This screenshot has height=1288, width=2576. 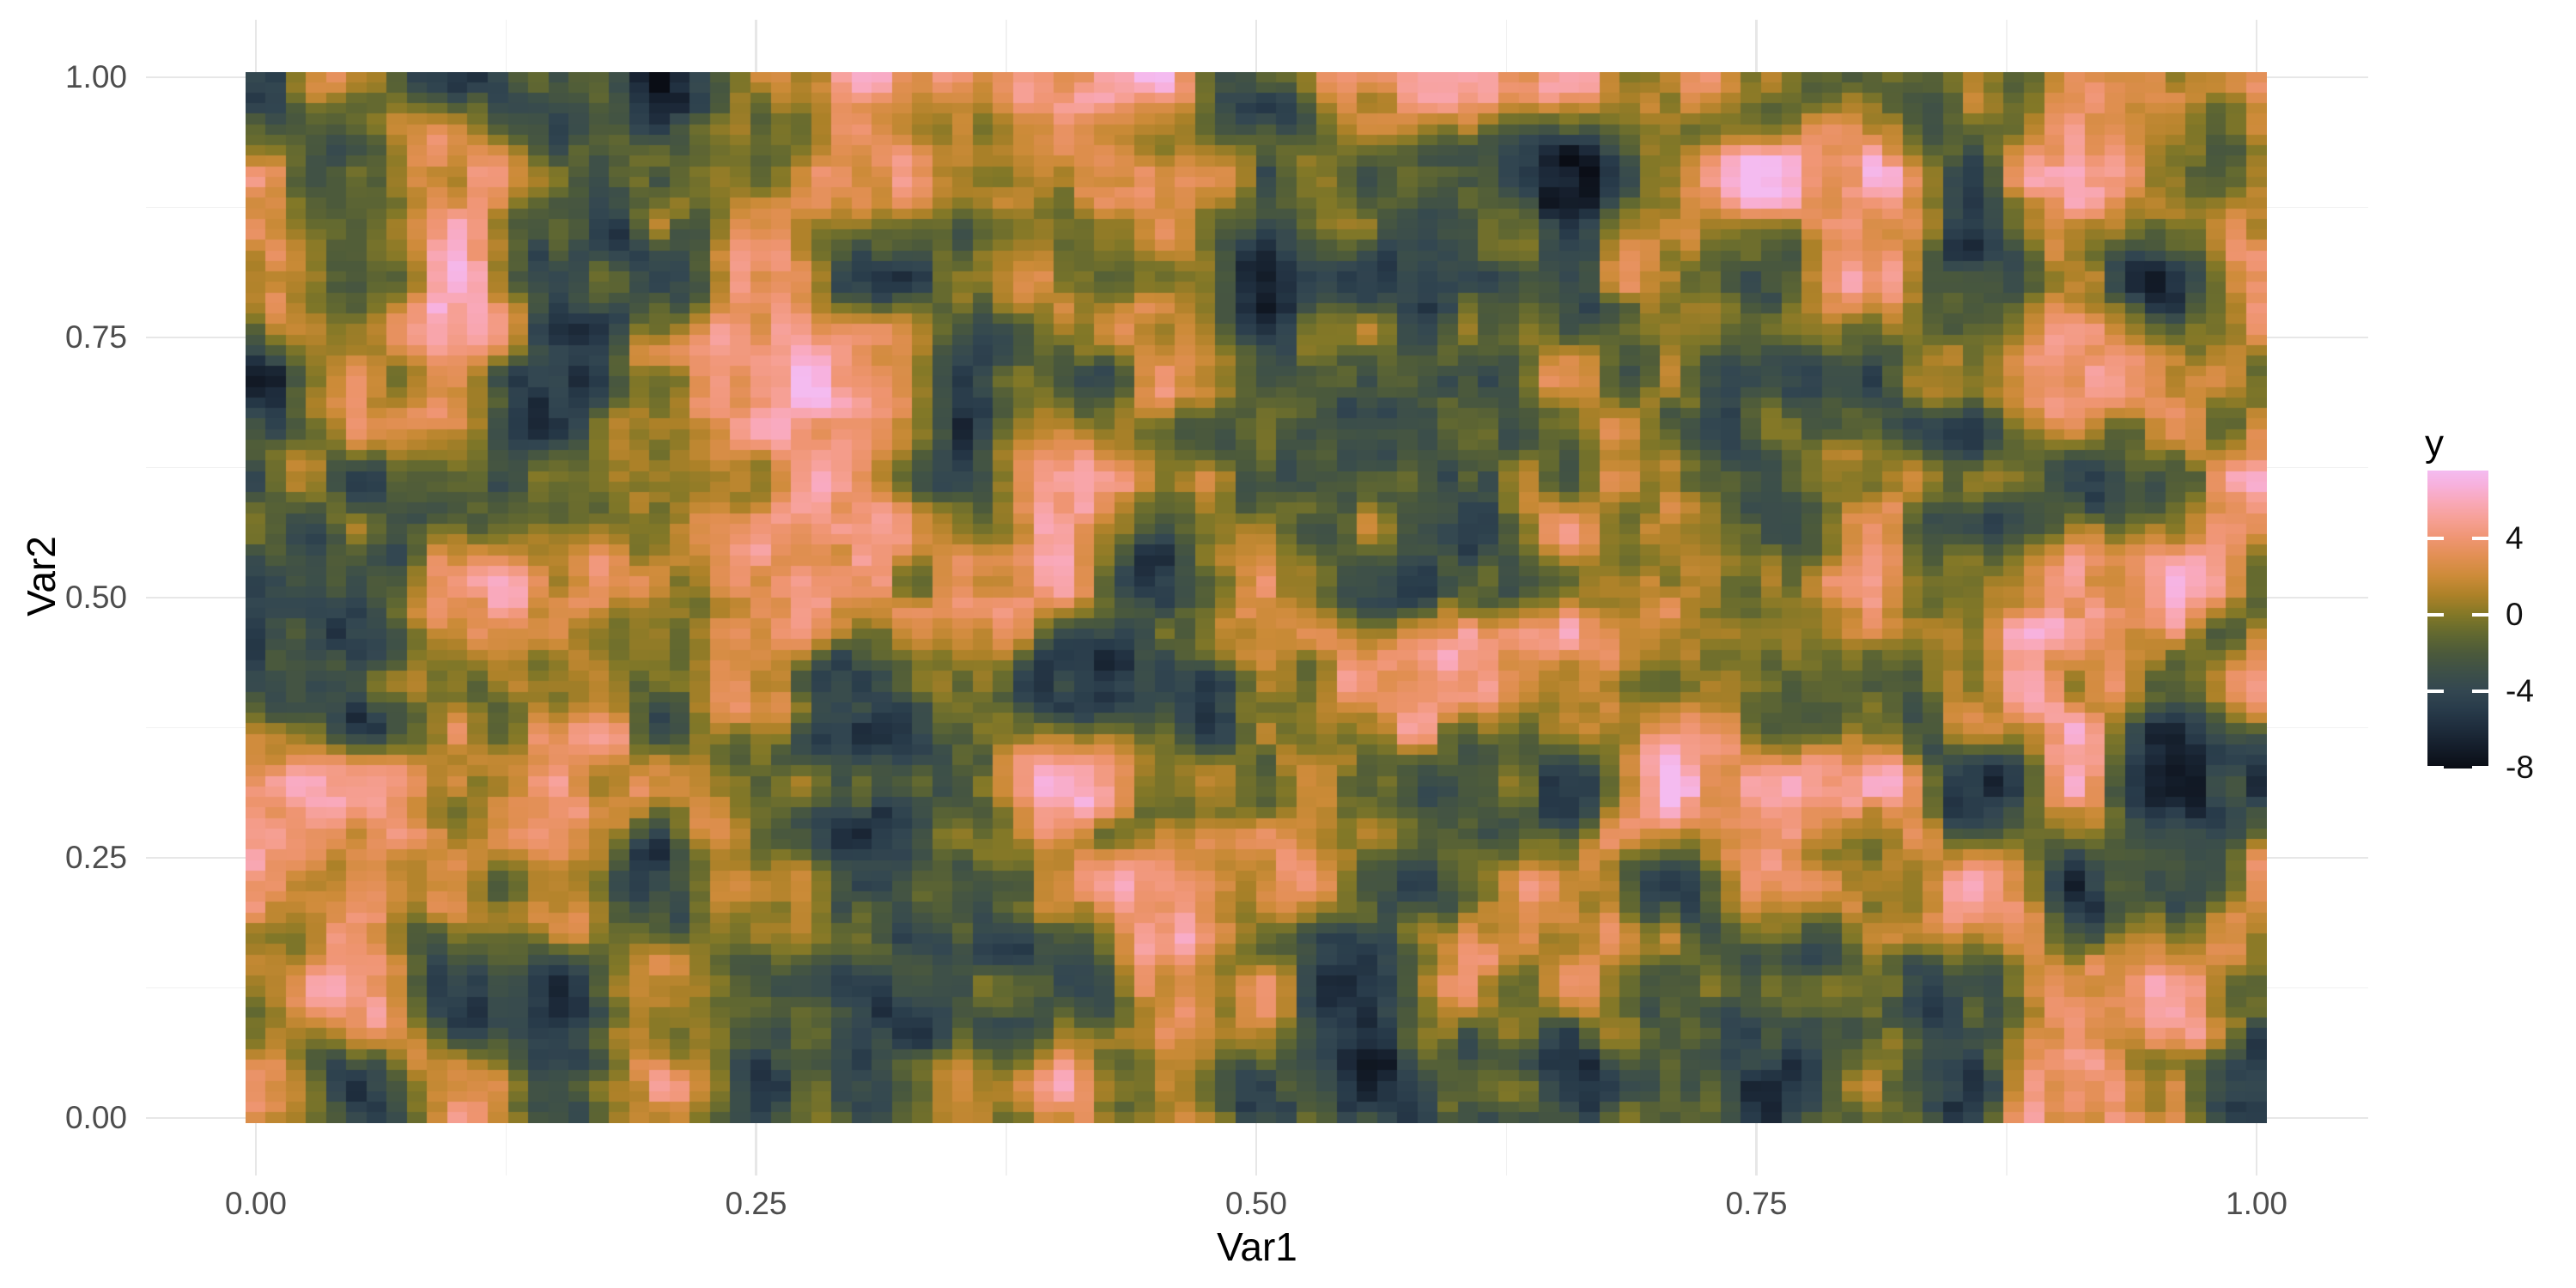 What do you see at coordinates (2520, 690) in the screenshot?
I see `colorbar-tick-label: -4` at bounding box center [2520, 690].